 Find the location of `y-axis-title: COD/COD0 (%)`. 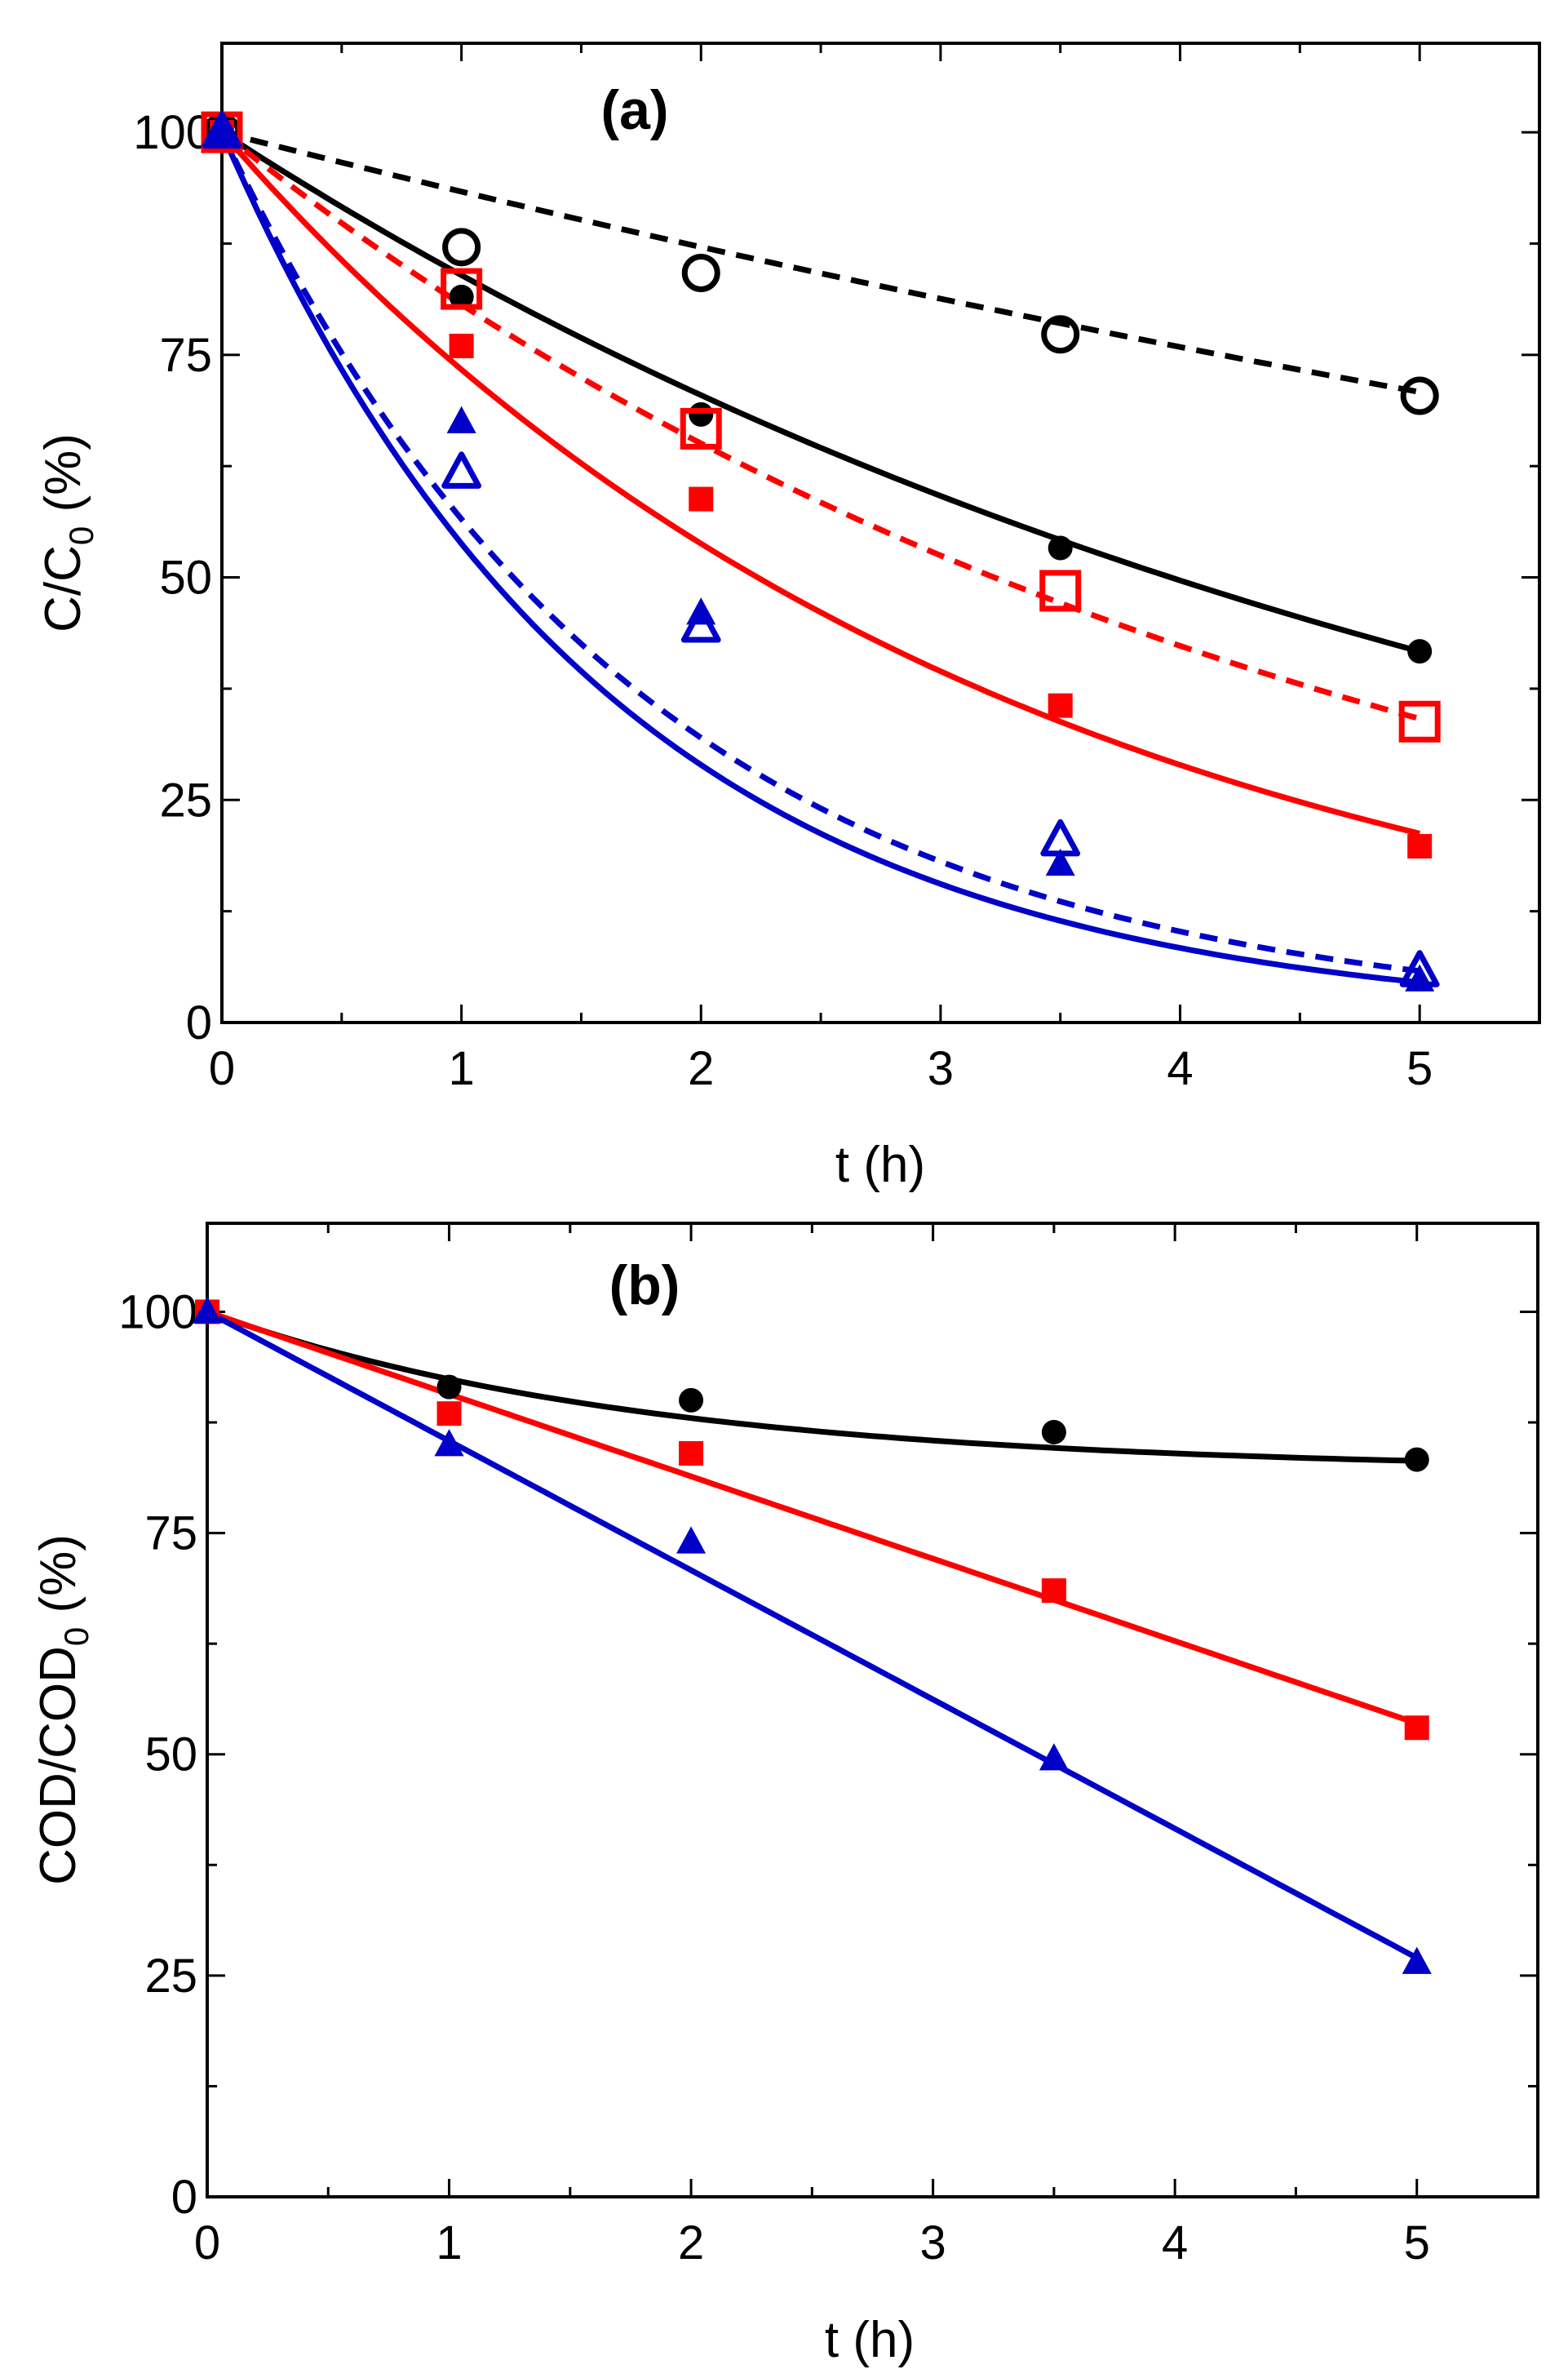

y-axis-title: COD/COD0 (%) is located at coordinates (62, 1709).